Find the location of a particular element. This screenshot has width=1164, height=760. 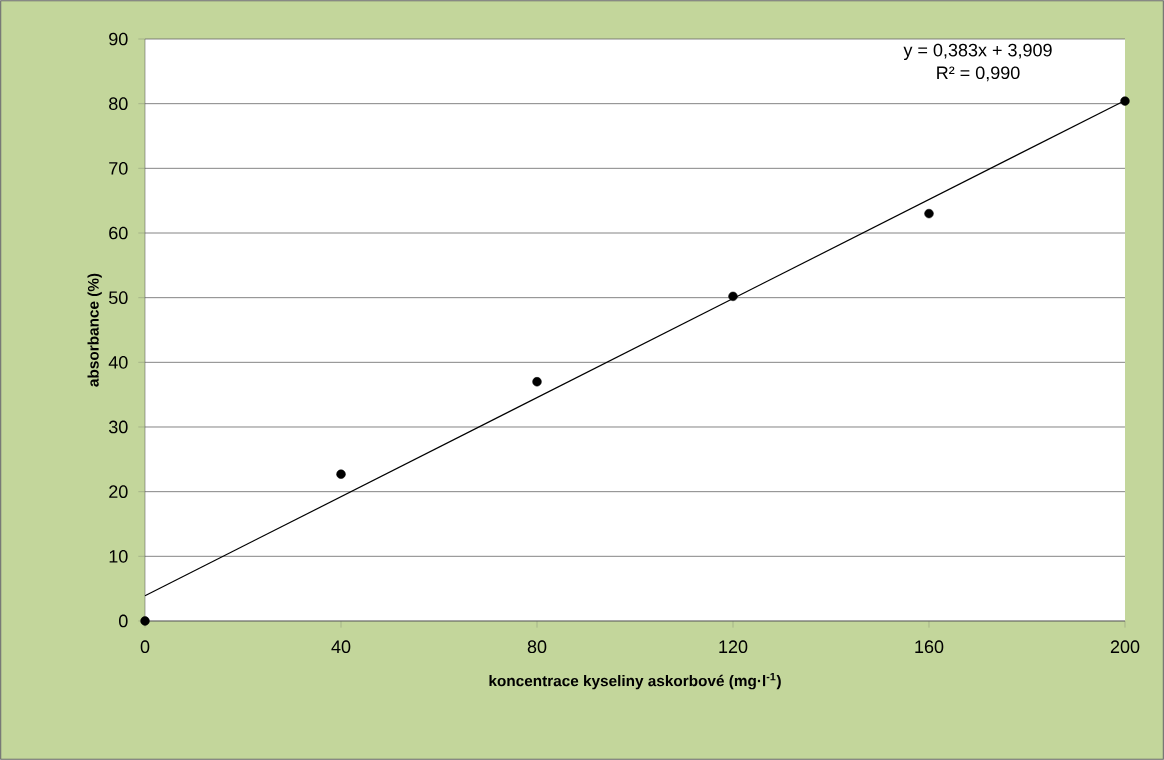

y-axis-title: absorbance (%) is located at coordinates (94, 330).